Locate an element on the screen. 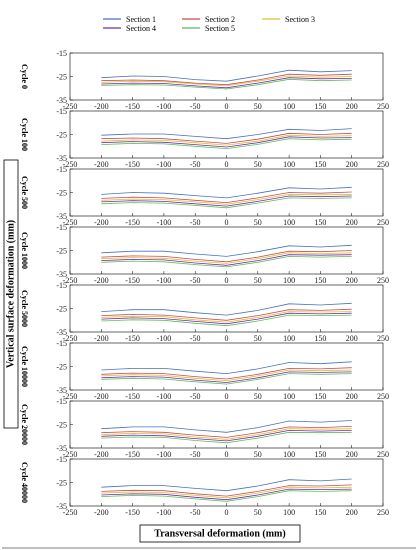 The width and height of the screenshot is (418, 550). legend-label: Section 1 is located at coordinates (141, 19).